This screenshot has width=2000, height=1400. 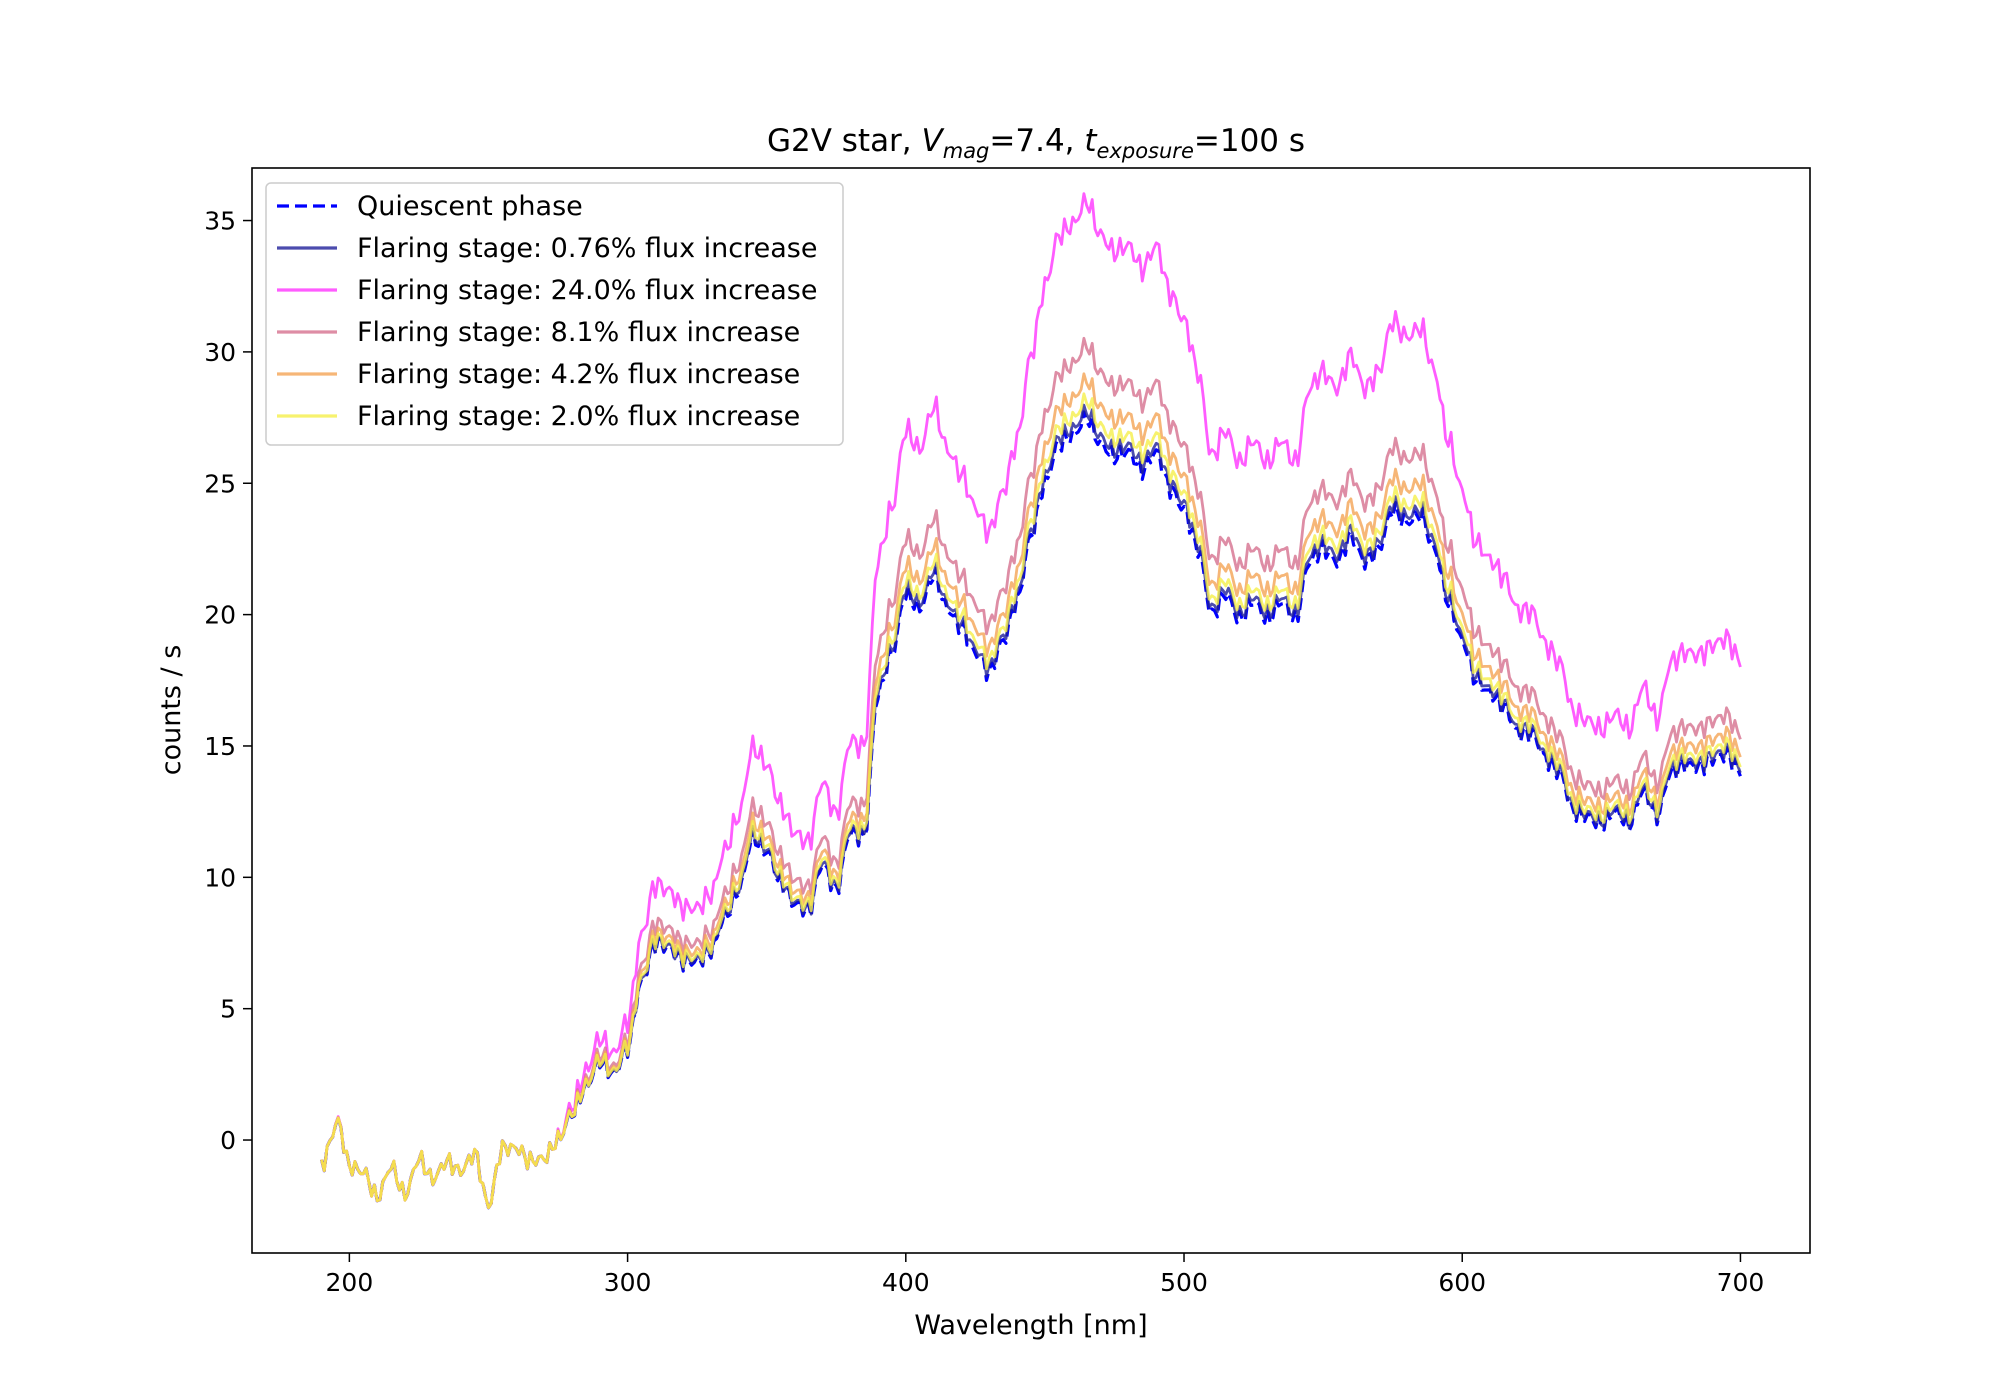 What do you see at coordinates (587, 248) in the screenshot?
I see `legend-label-1: Flaring stage: 0.76% flux increase` at bounding box center [587, 248].